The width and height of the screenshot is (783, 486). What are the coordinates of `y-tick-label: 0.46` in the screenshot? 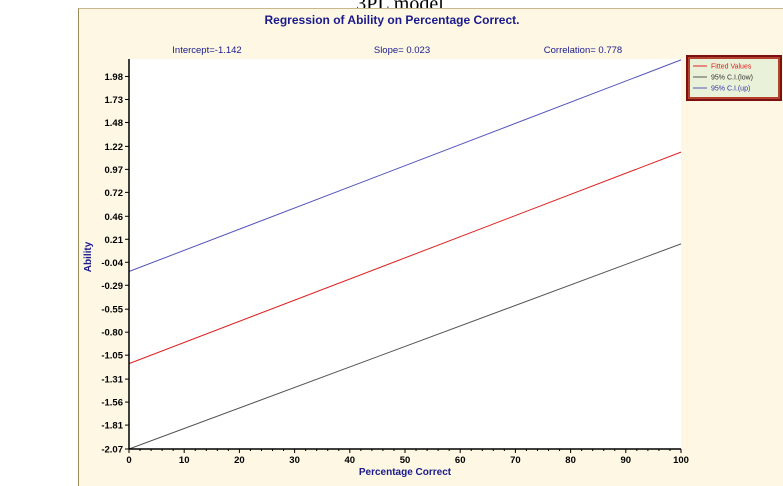 It's located at (114, 217).